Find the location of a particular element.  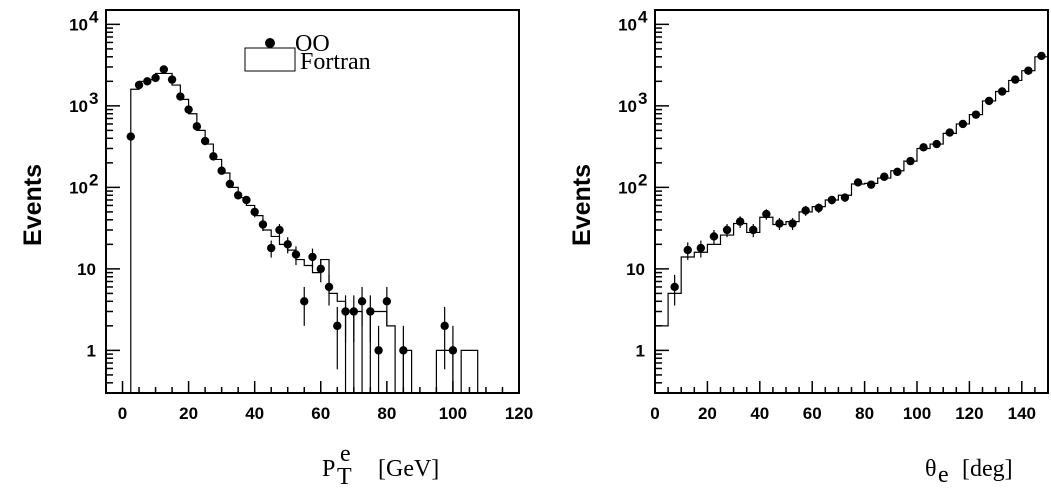

x-axis-label-unit: [GeV] is located at coordinates (408, 469).